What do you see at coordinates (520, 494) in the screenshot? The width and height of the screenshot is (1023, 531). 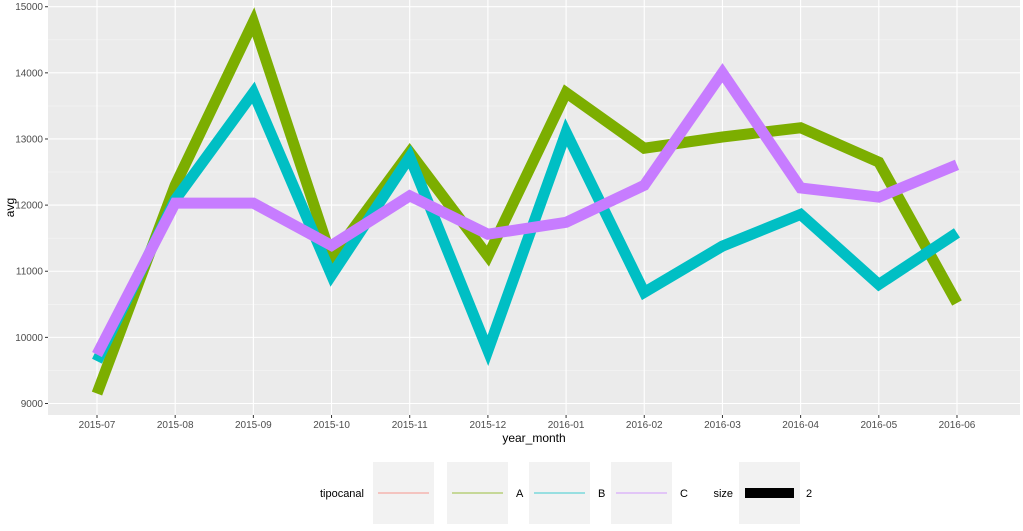 I see `legend-label: A` at bounding box center [520, 494].